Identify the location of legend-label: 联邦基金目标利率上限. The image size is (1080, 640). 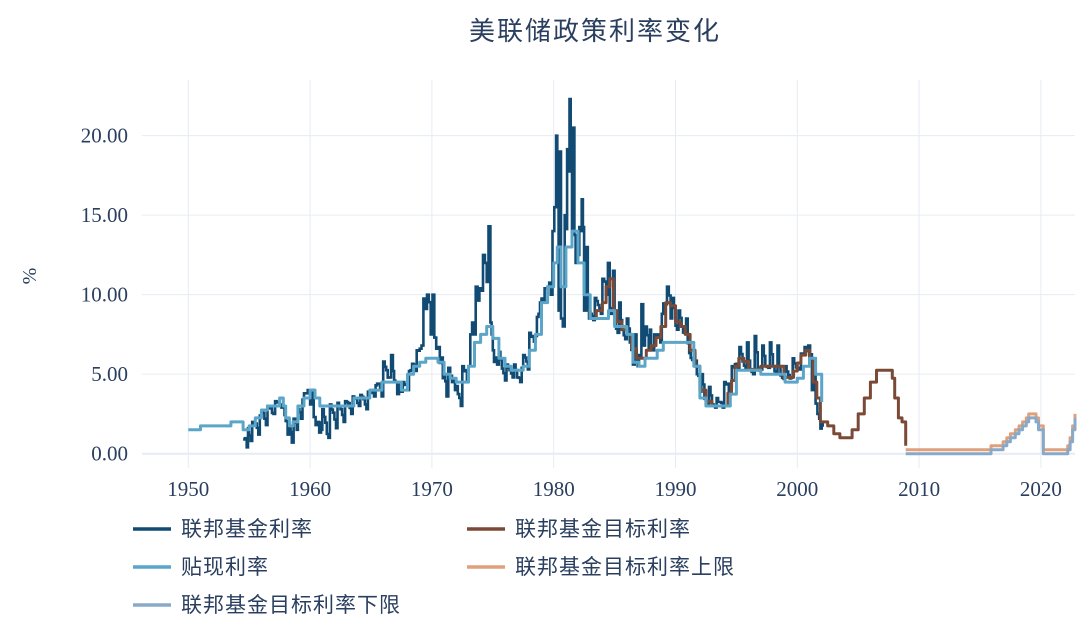
(625, 567).